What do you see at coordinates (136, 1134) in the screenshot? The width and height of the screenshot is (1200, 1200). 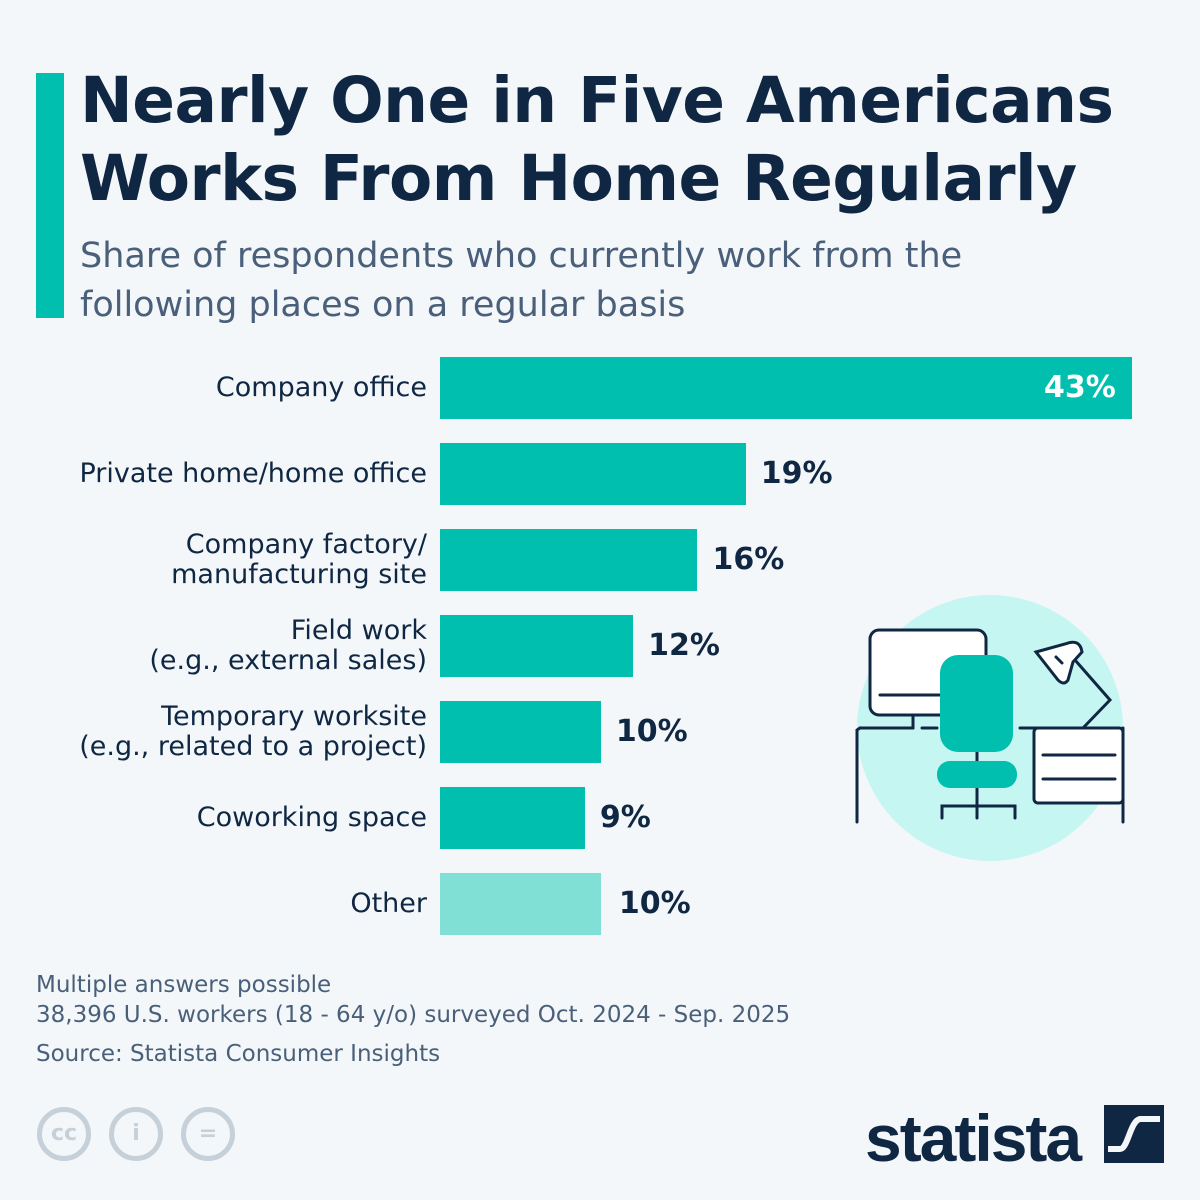 I see `attribution-icon: i` at bounding box center [136, 1134].